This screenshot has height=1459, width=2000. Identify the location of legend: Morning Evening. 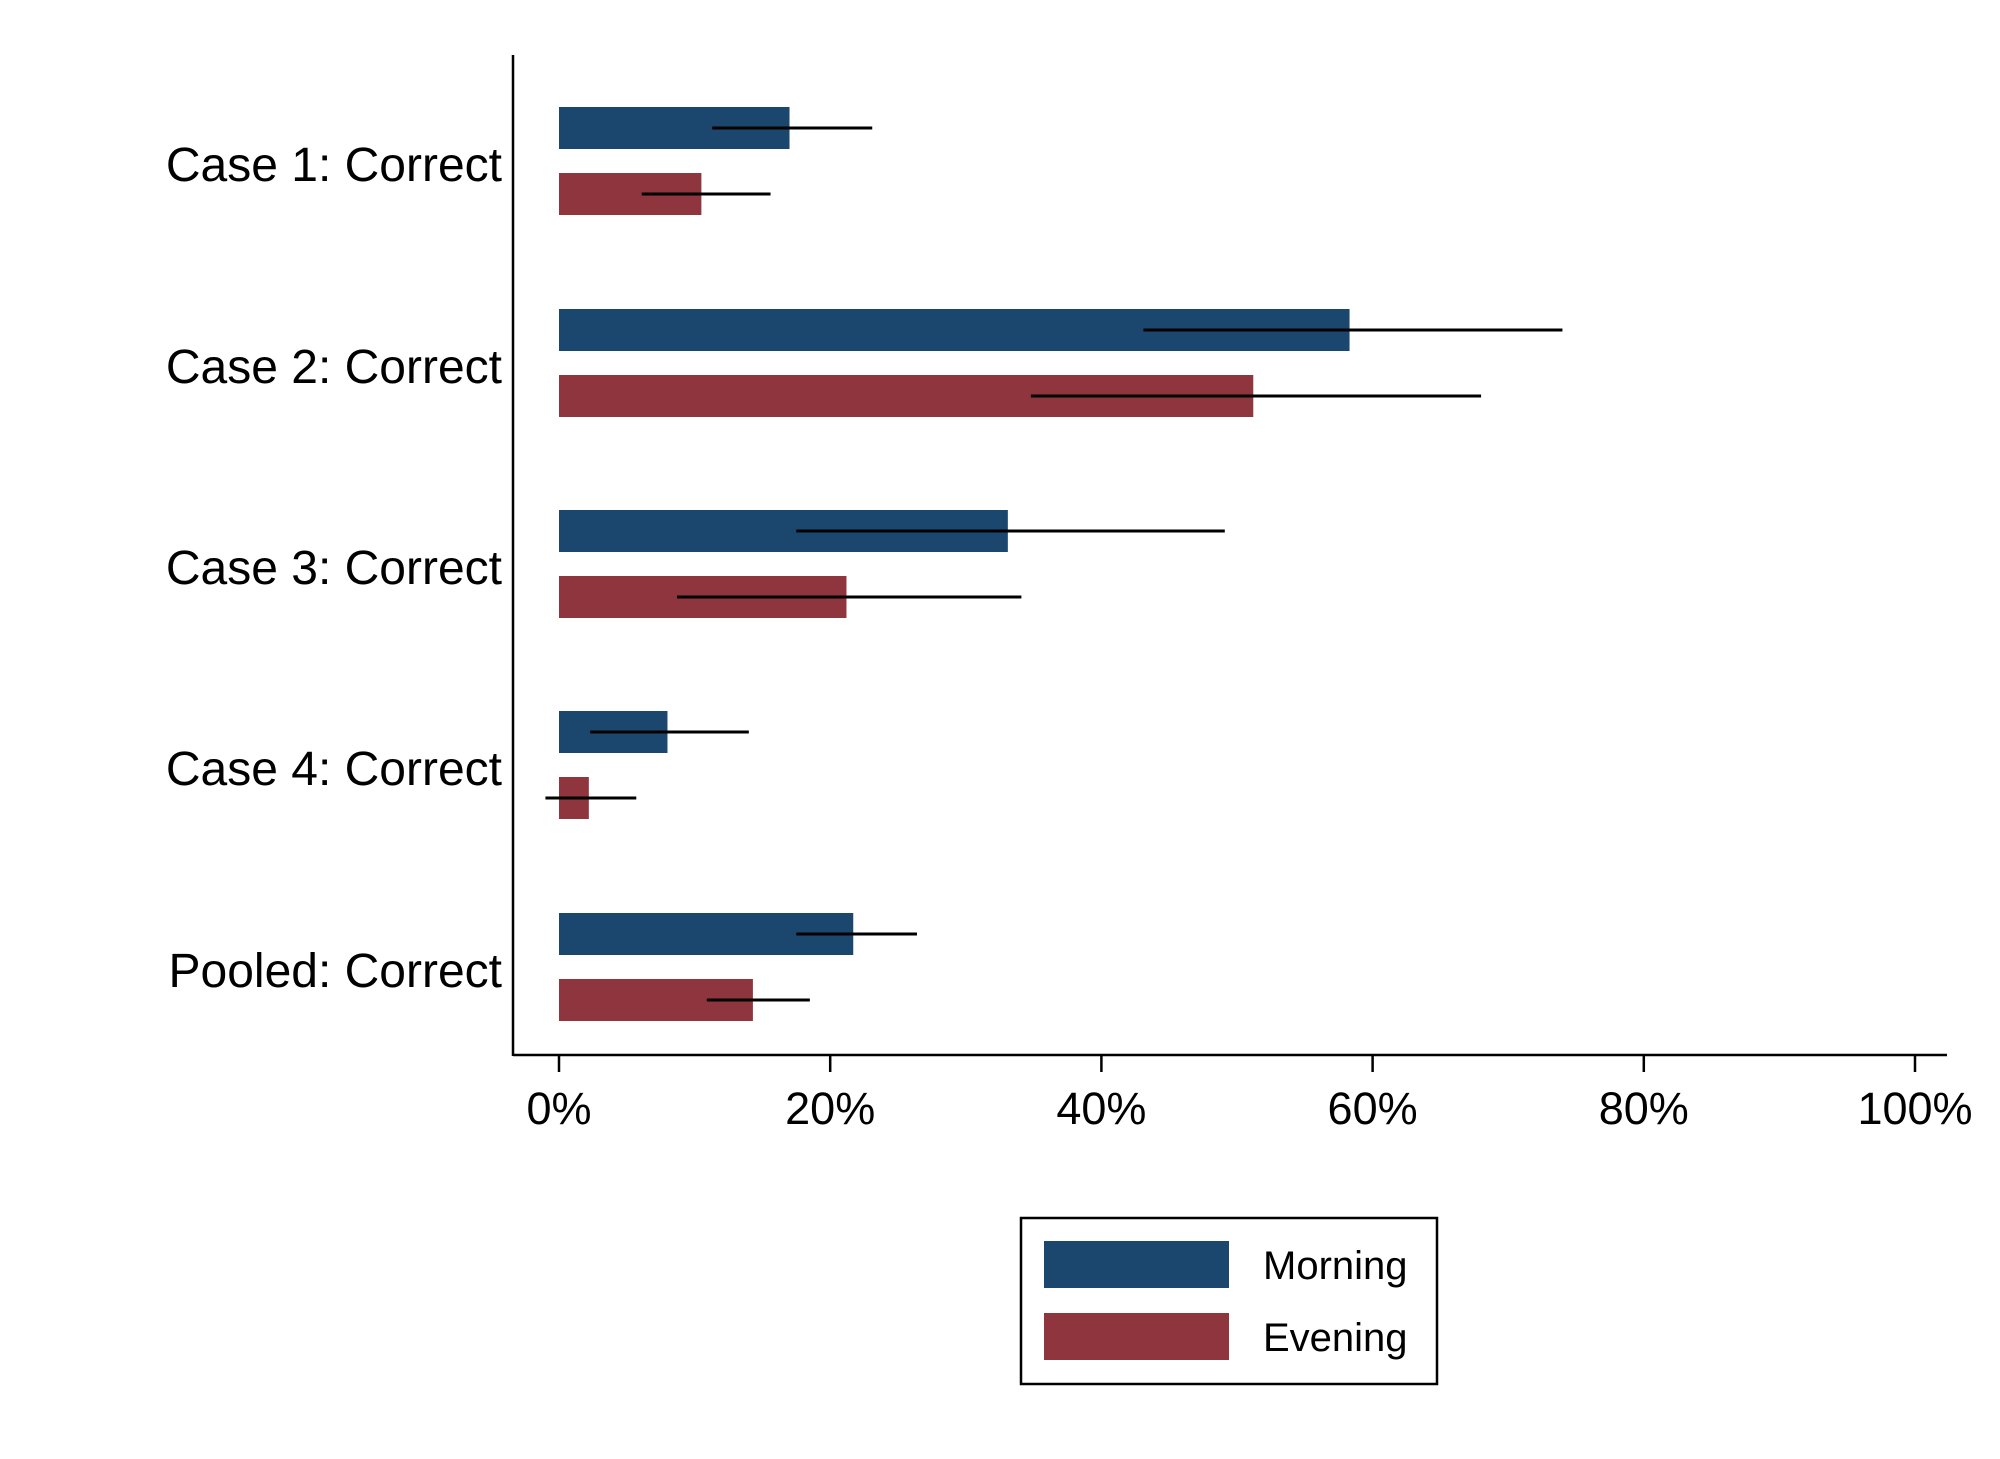
(1229, 1301).